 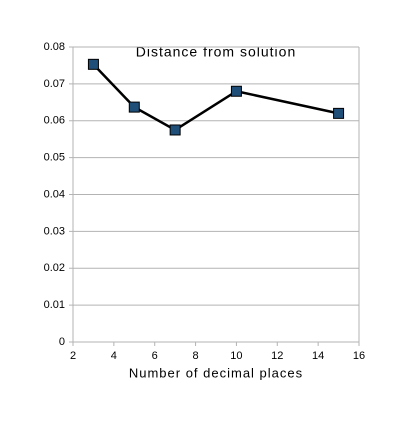 I want to click on x-tick-label: 16, so click(x=359, y=356).